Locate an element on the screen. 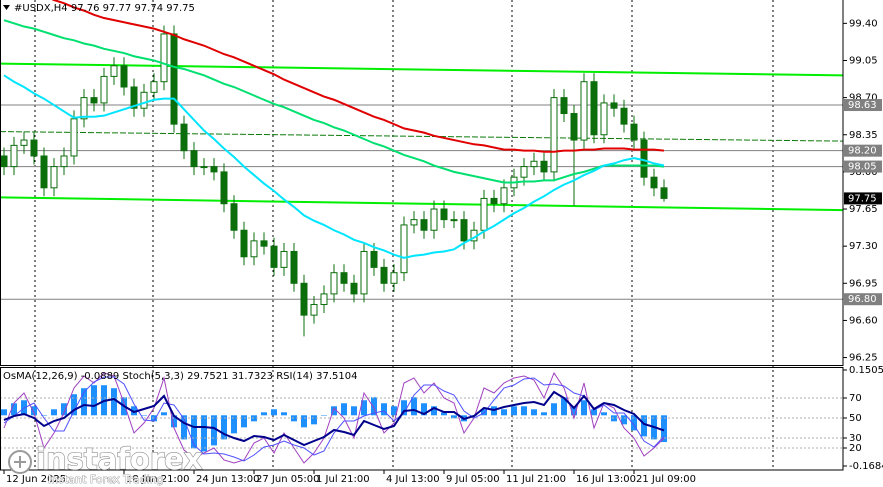 The image size is (883, 487). watermark-slogan: Instant Forex Trading is located at coordinates (106, 479).